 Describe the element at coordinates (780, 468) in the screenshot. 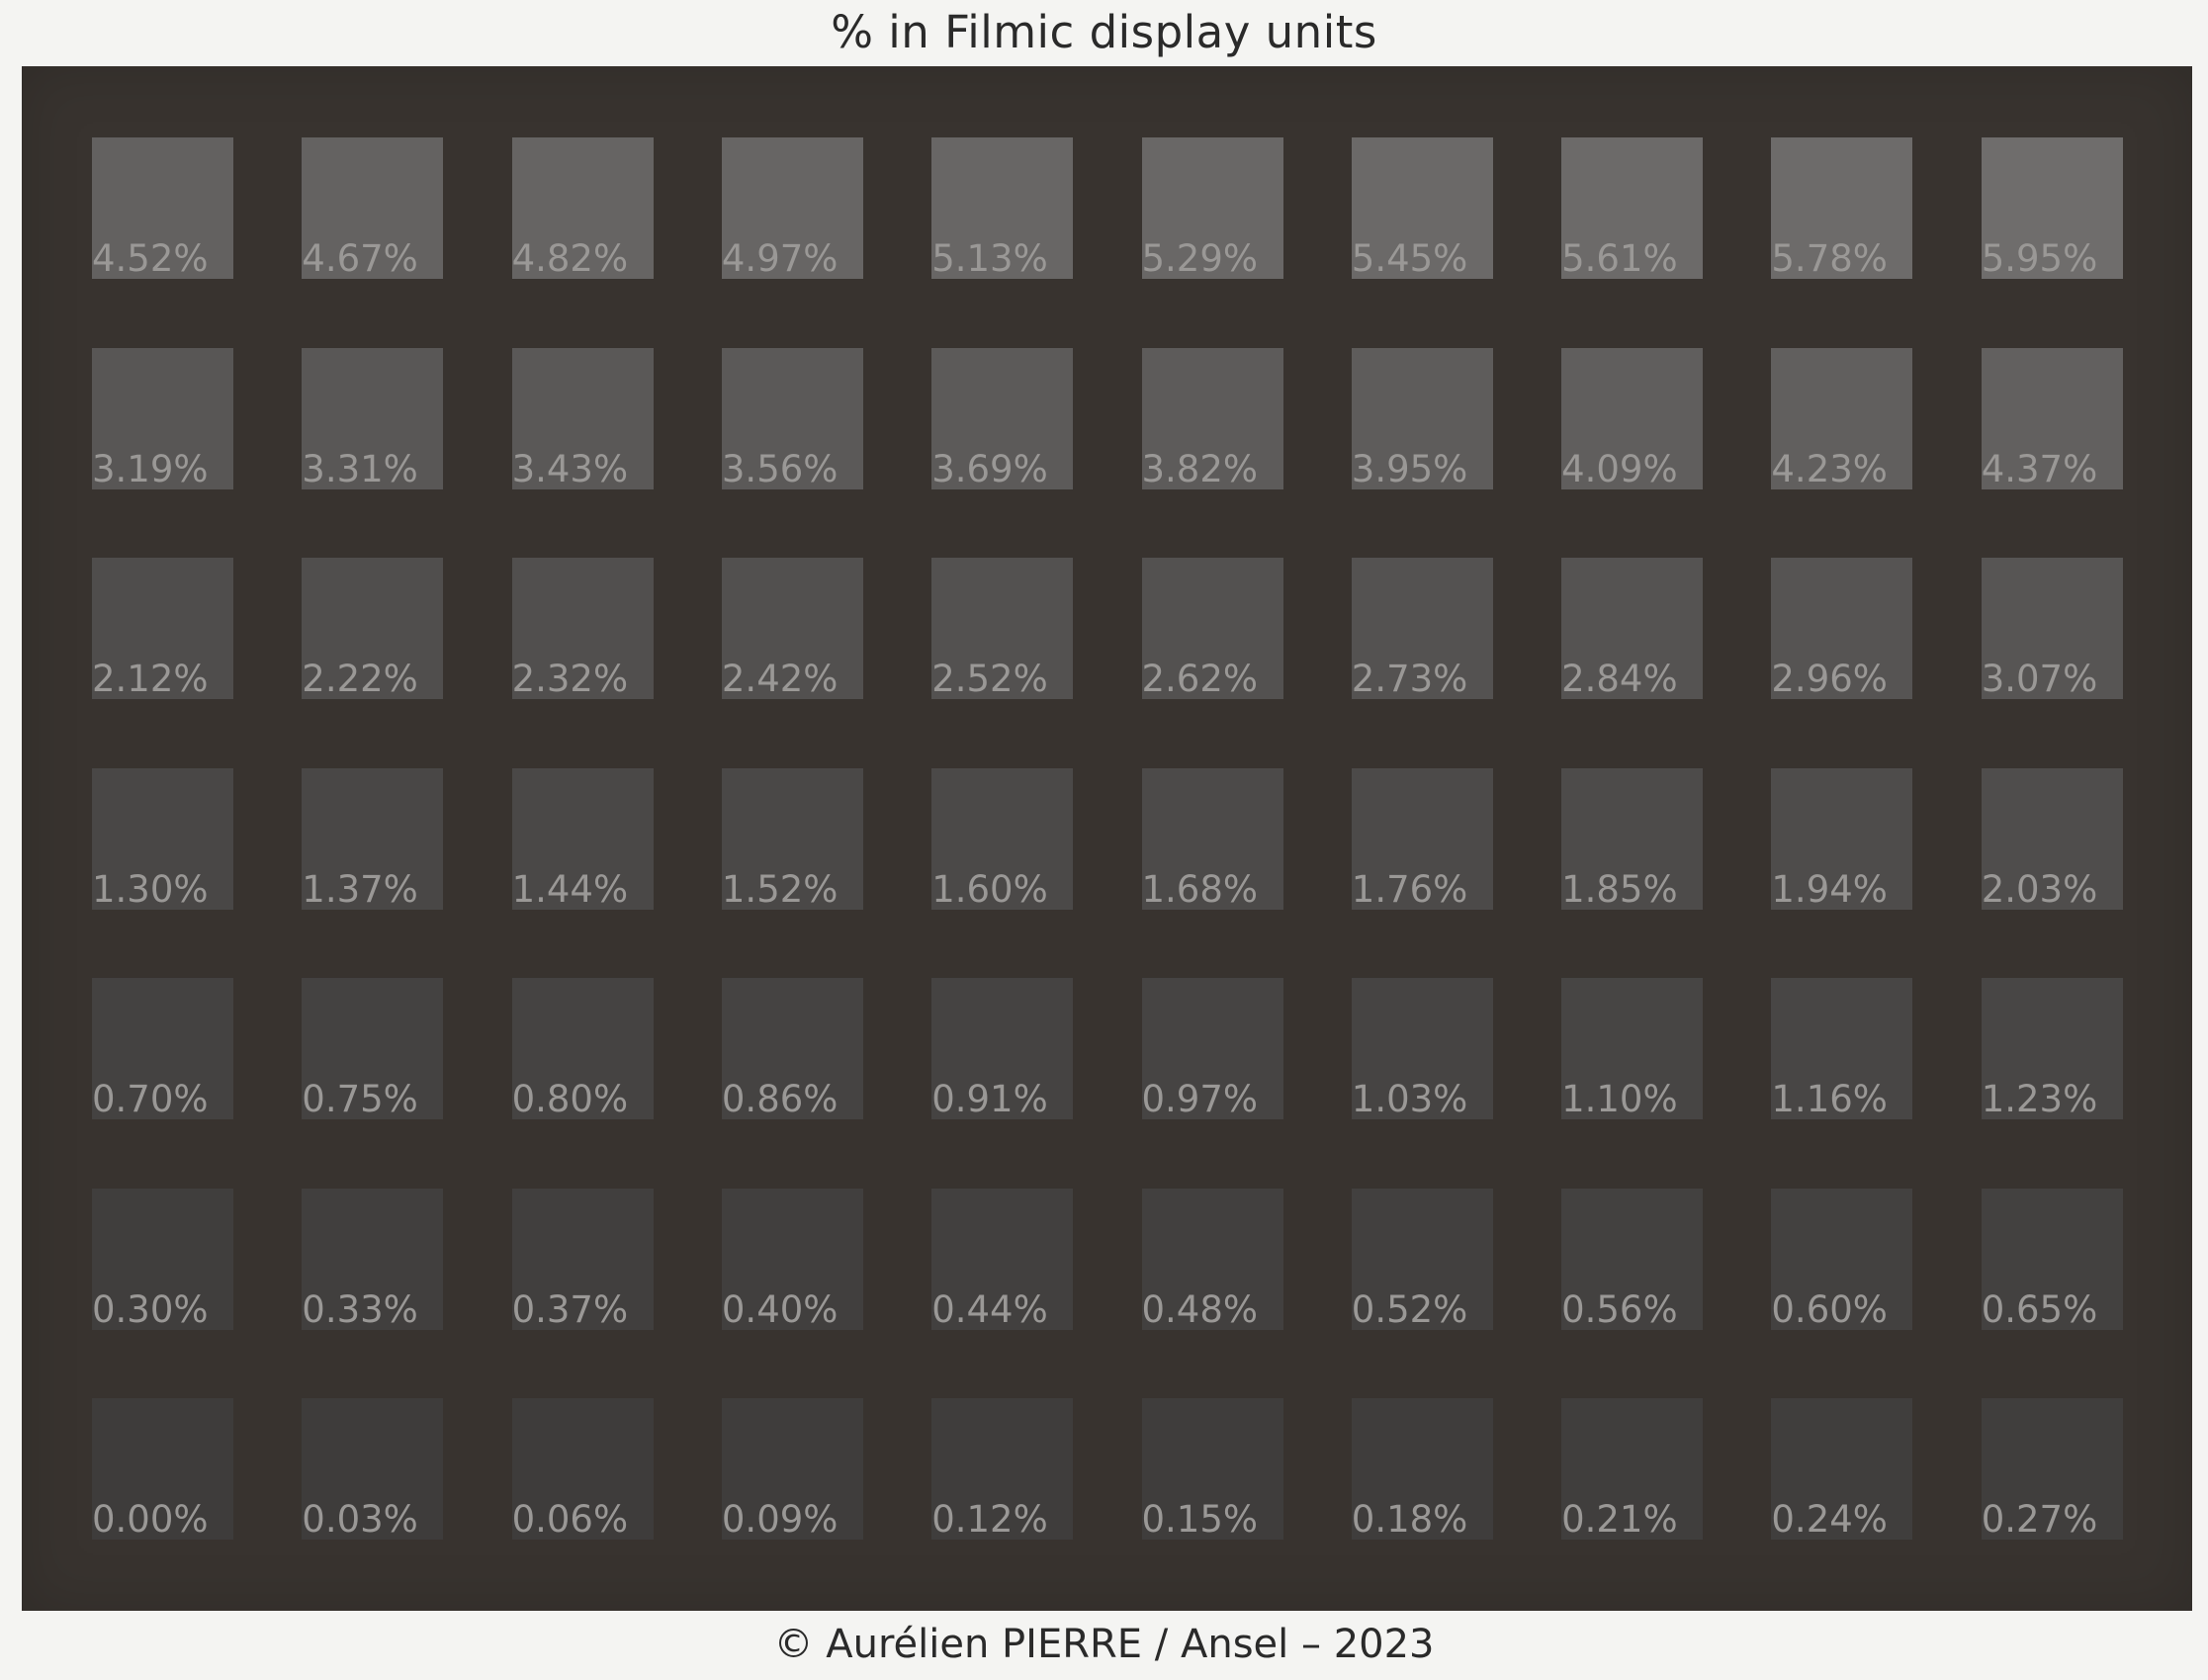

I see `patch-value-label: 3.56%` at that location.